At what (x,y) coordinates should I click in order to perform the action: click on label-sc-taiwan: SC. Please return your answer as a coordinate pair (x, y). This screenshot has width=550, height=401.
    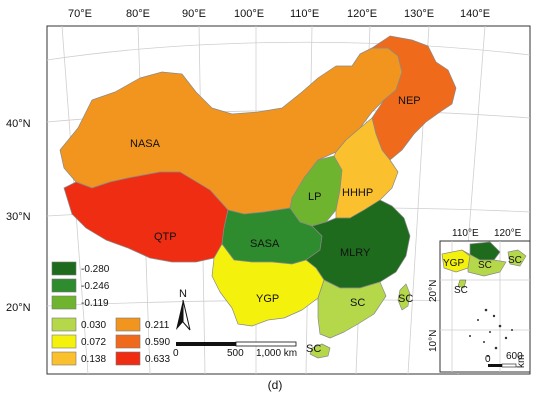
    Looking at the image, I should click on (405, 299).